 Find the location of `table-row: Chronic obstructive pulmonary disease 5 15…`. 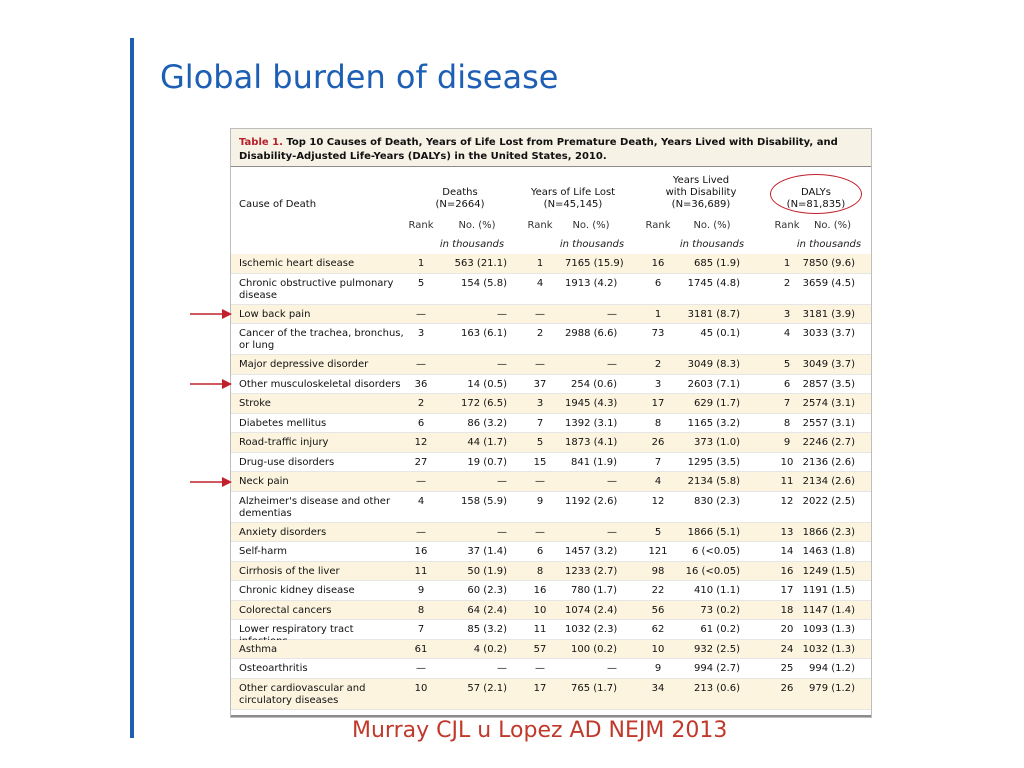

table-row: Chronic obstructive pulmonary disease 5 15… is located at coordinates (551, 289).